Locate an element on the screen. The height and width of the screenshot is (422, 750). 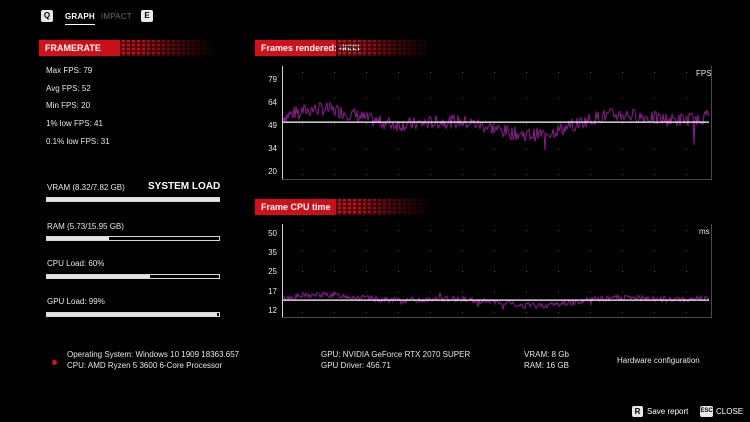
point-one-percent-low-fps: 0.1% low FPS: 31 is located at coordinates (78, 141).